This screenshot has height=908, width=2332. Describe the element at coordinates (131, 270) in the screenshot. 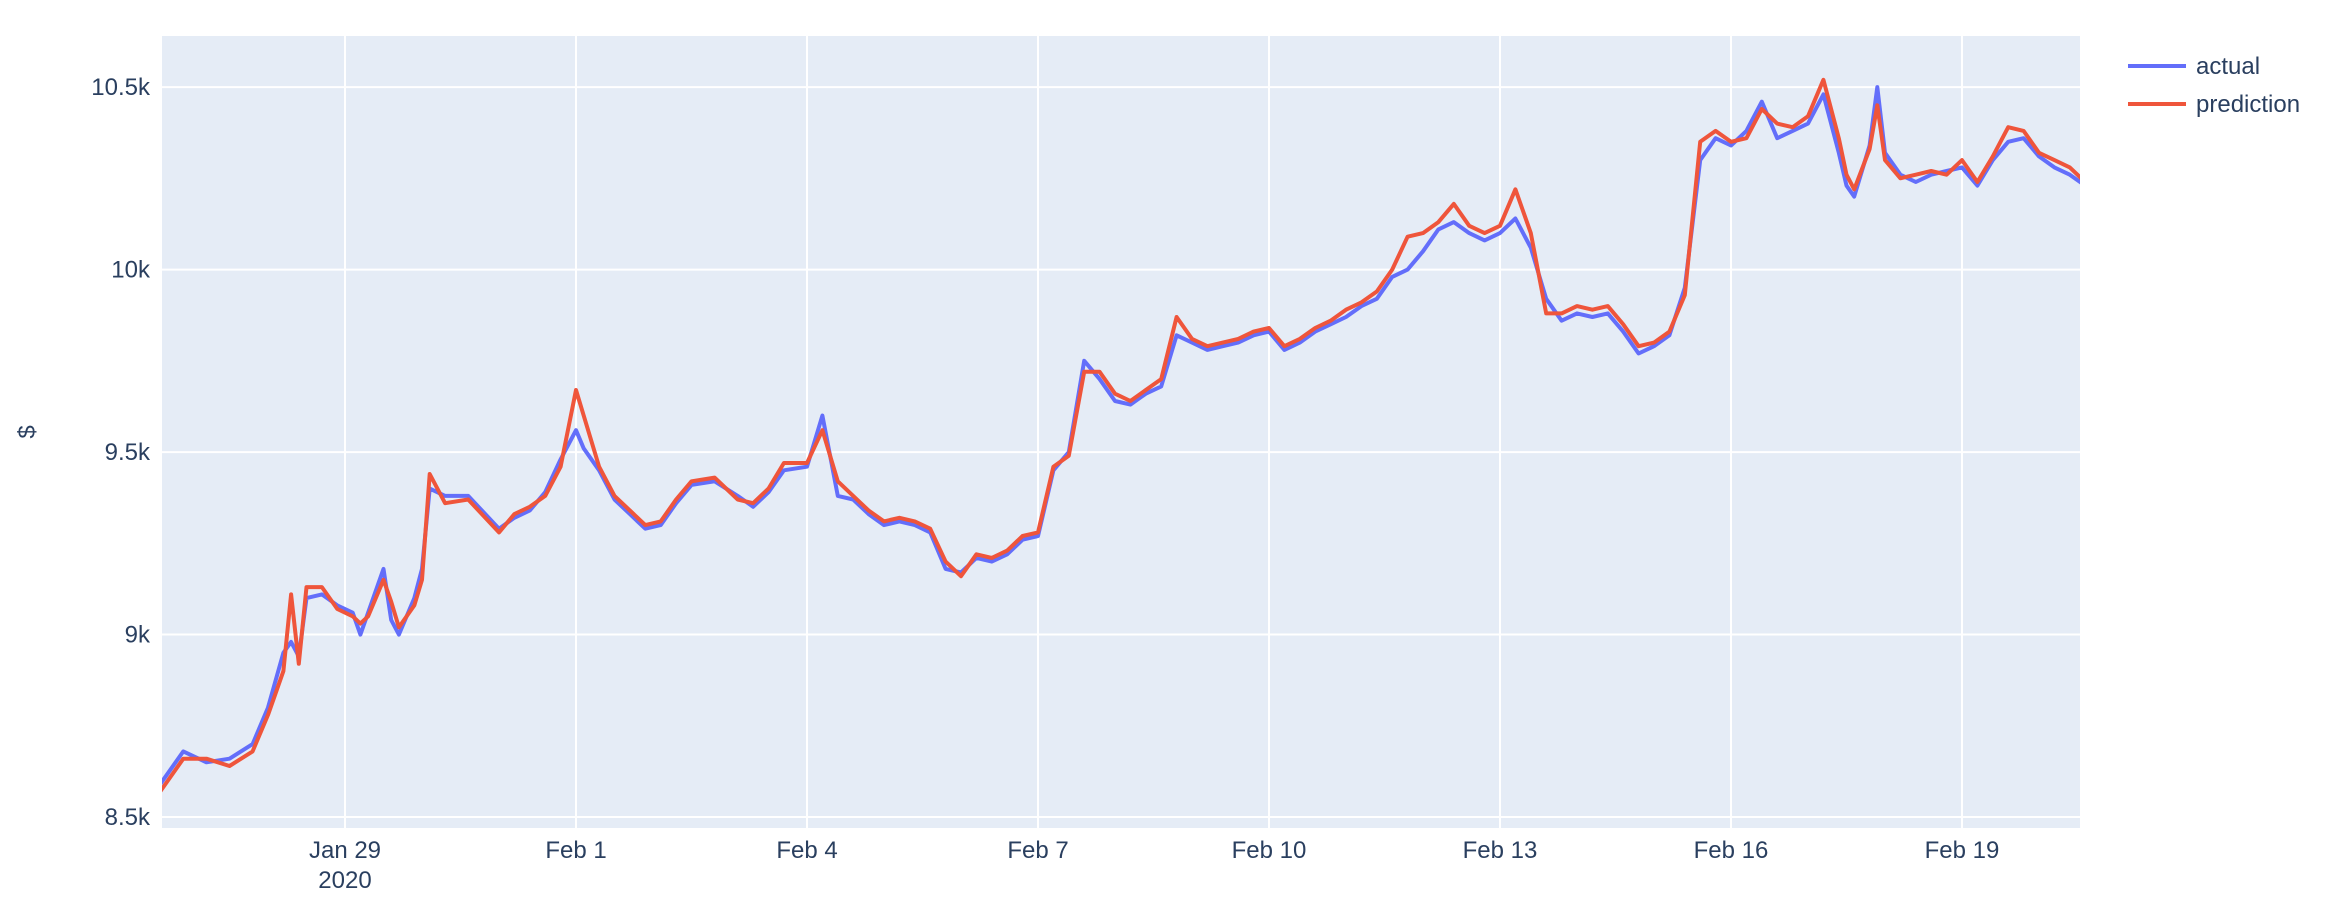

I see `y-tick-label: 10k` at that location.